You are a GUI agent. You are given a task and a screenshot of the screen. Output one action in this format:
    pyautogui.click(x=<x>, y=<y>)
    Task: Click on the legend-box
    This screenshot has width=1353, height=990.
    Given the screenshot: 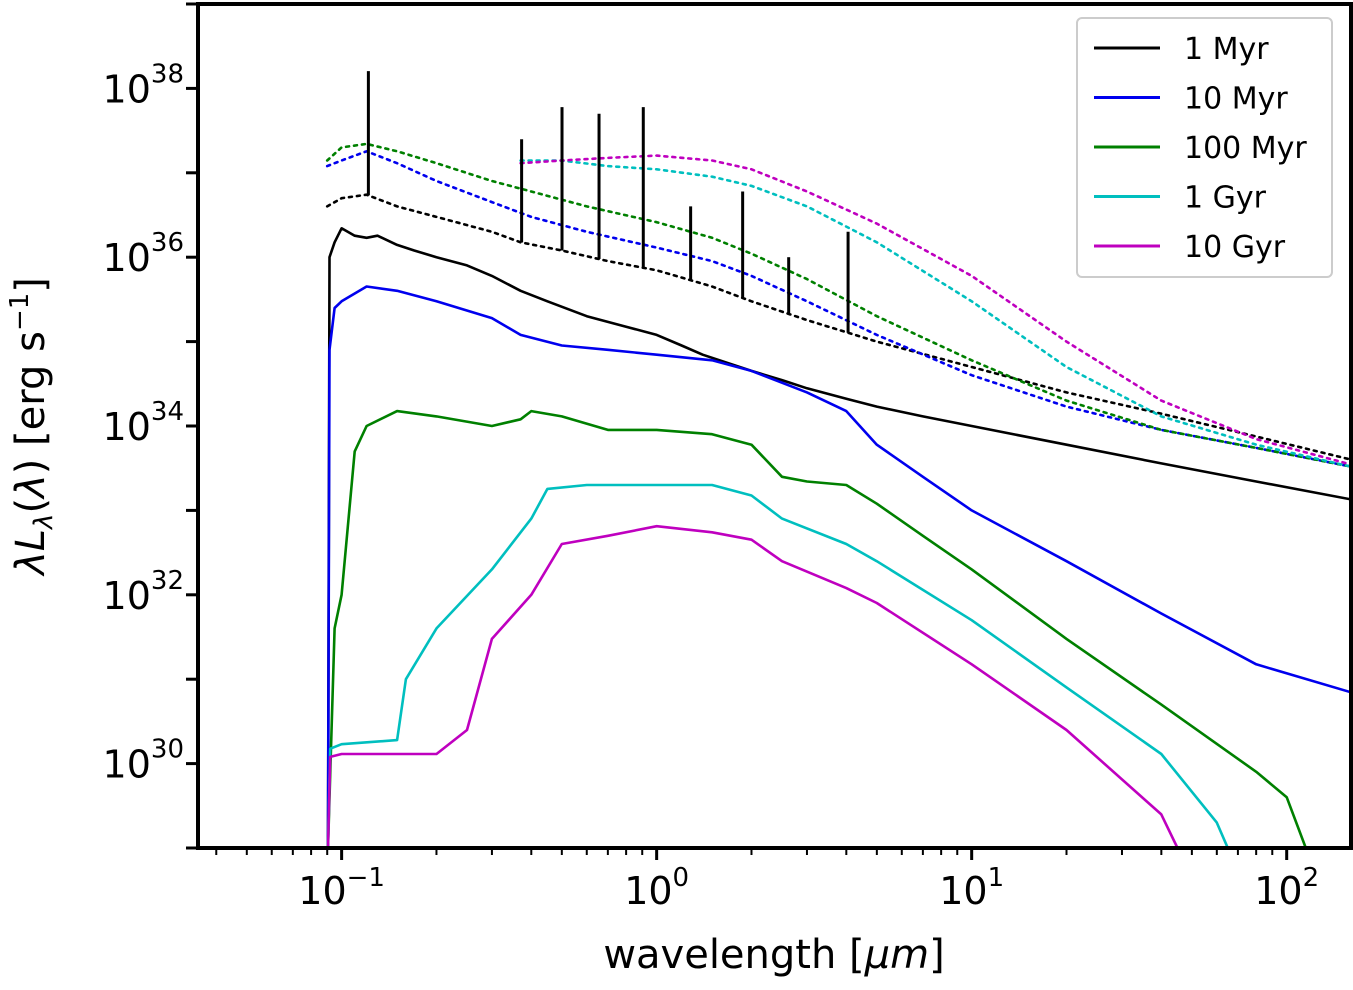 What is the action you would take?
    pyautogui.click(x=1204, y=147)
    